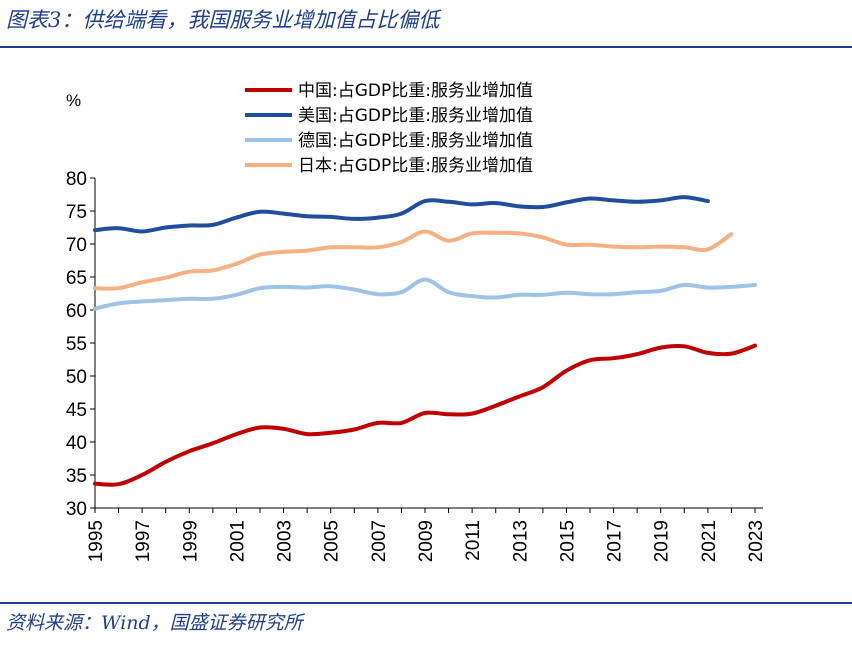 The width and height of the screenshot is (852, 651). I want to click on chart-title: 图表3：供给端看，我国服务业增加值占比偏低, so click(223, 20).